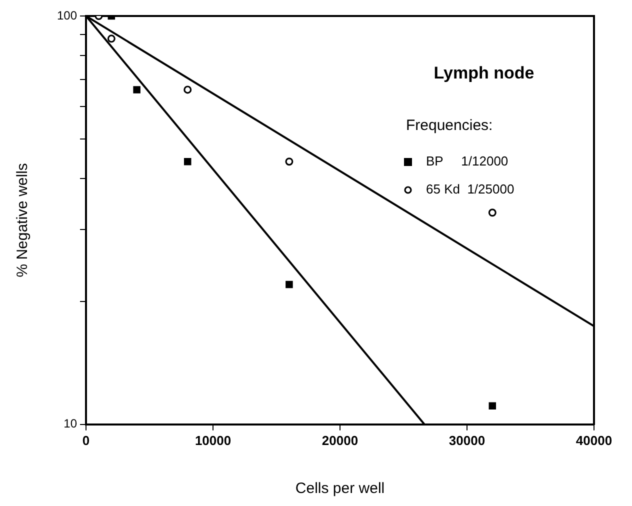 The image size is (632, 506). I want to click on legend-title: Frequencies:, so click(449, 125).